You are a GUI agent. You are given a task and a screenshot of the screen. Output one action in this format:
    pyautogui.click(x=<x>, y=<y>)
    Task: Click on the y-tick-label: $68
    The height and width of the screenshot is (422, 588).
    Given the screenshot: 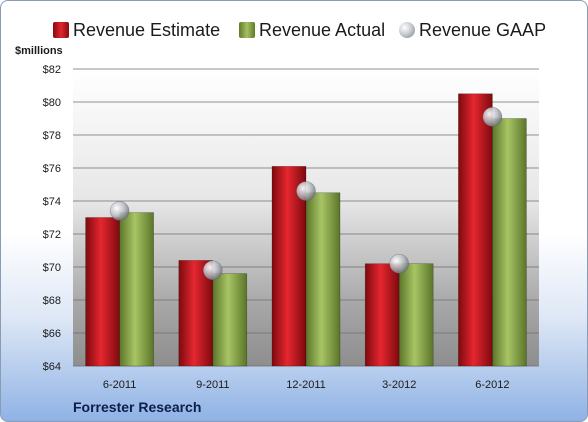 What is the action you would take?
    pyautogui.click(x=52, y=301)
    